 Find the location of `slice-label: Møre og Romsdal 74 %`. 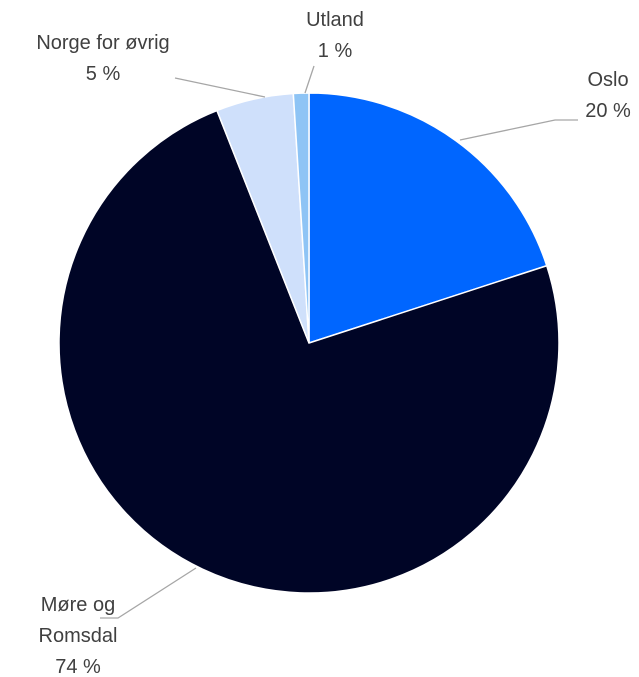

slice-label: Møre og Romsdal 74 % is located at coordinates (78, 633).